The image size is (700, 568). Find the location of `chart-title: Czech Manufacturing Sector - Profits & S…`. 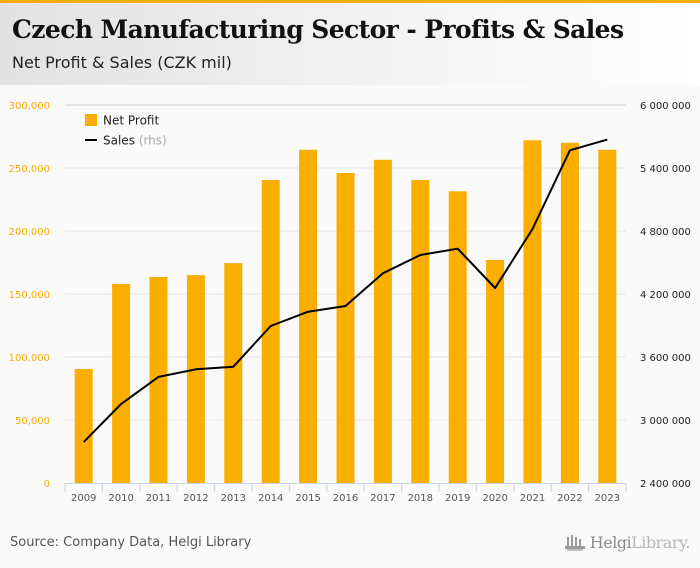

chart-title: Czech Manufacturing Sector - Profits & S… is located at coordinates (318, 29).